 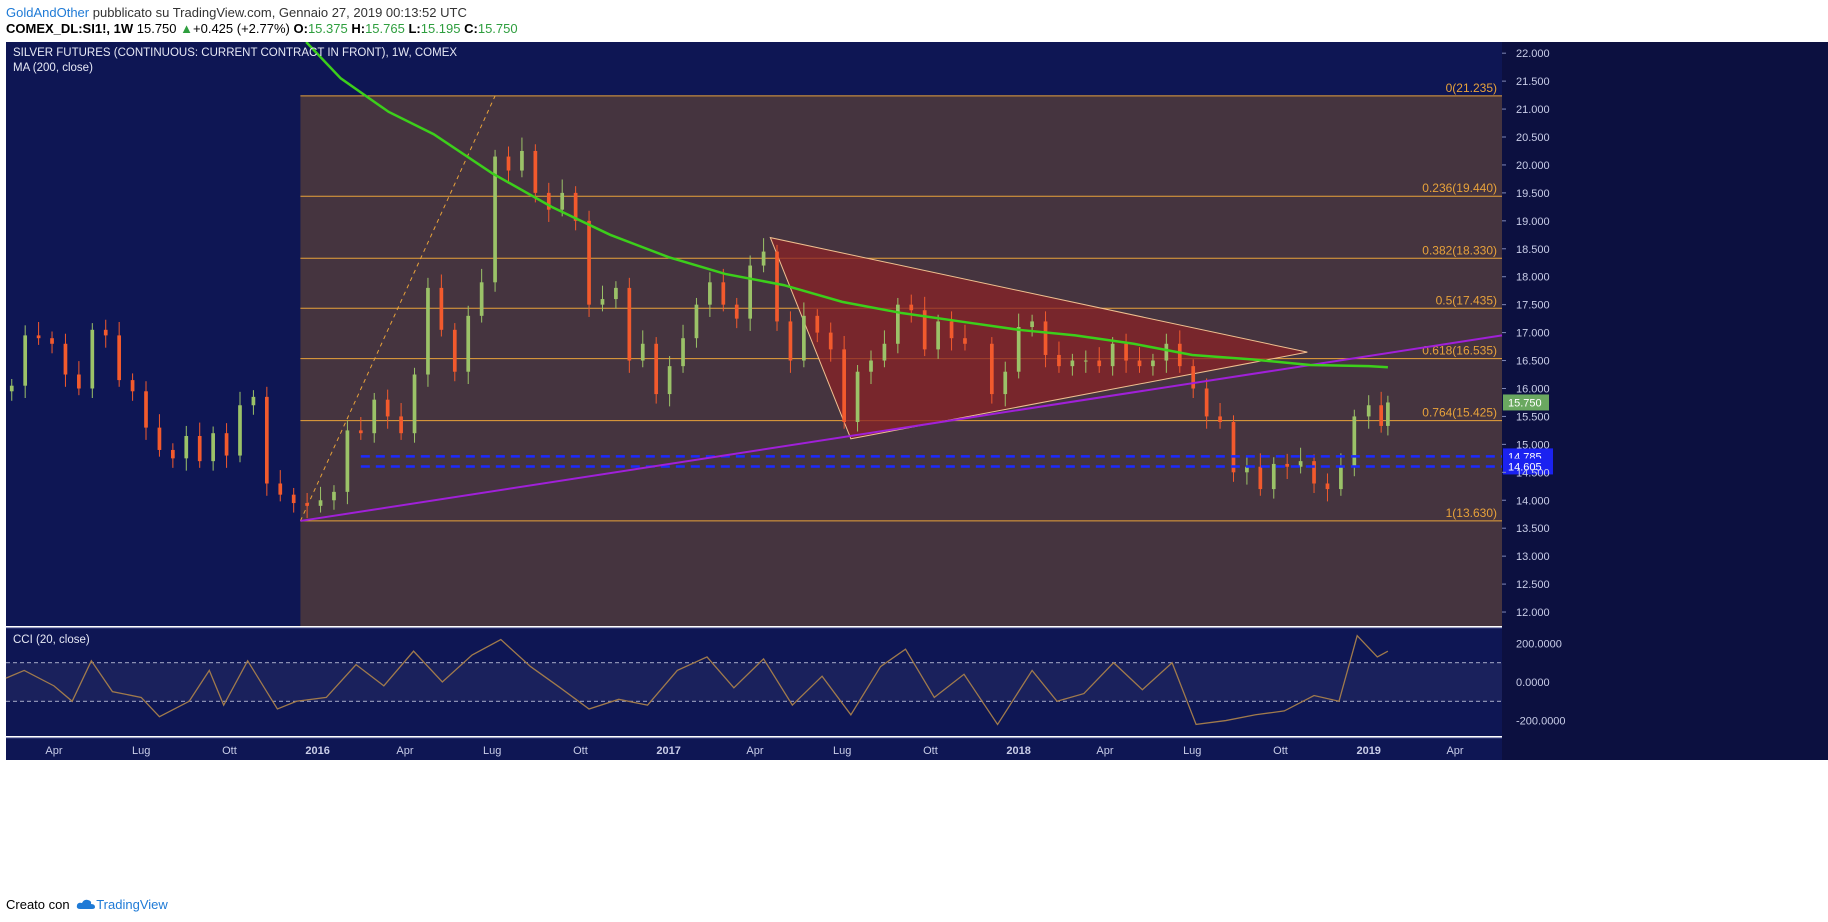 What do you see at coordinates (1533, 389) in the screenshot?
I see `price-scale-label: 16.000` at bounding box center [1533, 389].